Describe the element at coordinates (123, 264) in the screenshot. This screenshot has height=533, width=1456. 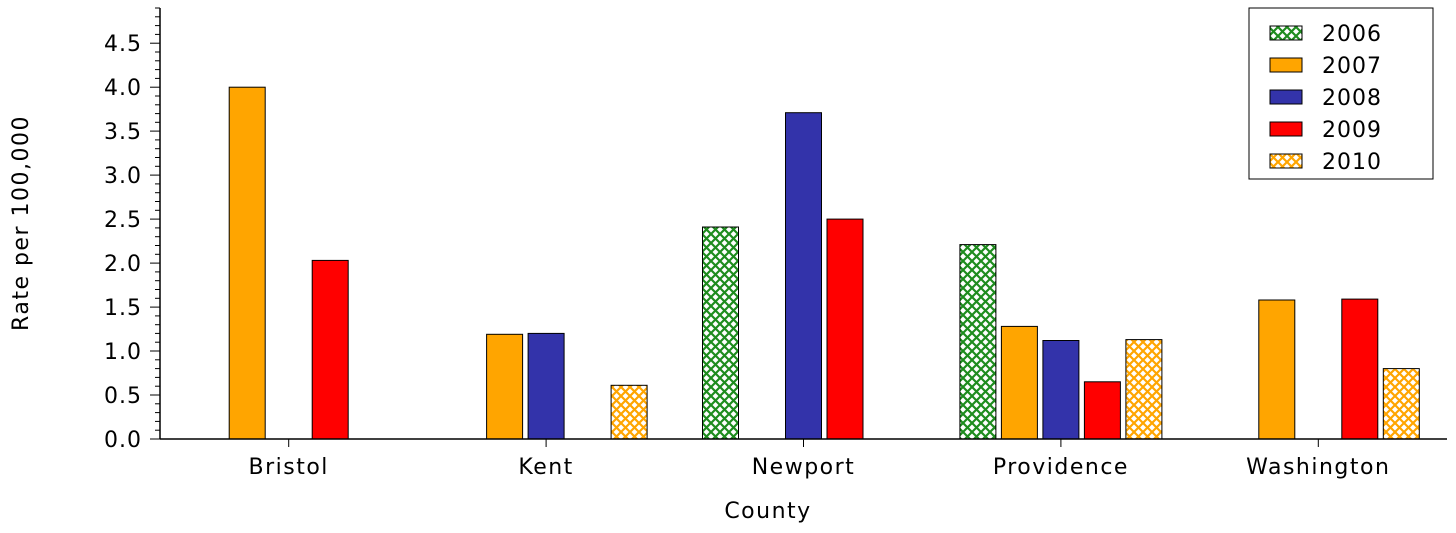
I see `y-tick-label: 2.0` at that location.